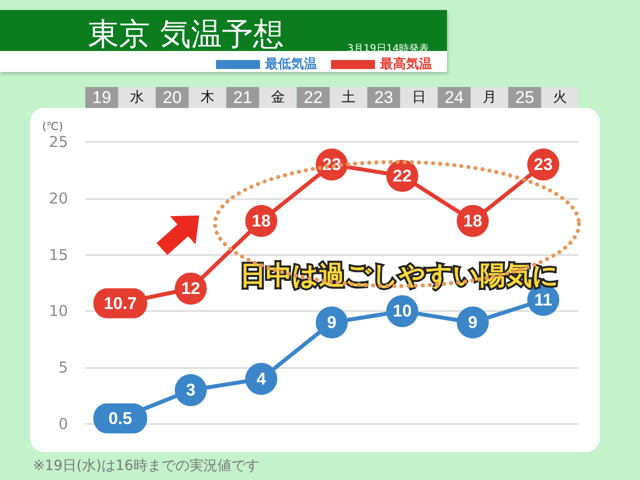  I want to click on x-tick-label: 19 水, so click(118, 97).